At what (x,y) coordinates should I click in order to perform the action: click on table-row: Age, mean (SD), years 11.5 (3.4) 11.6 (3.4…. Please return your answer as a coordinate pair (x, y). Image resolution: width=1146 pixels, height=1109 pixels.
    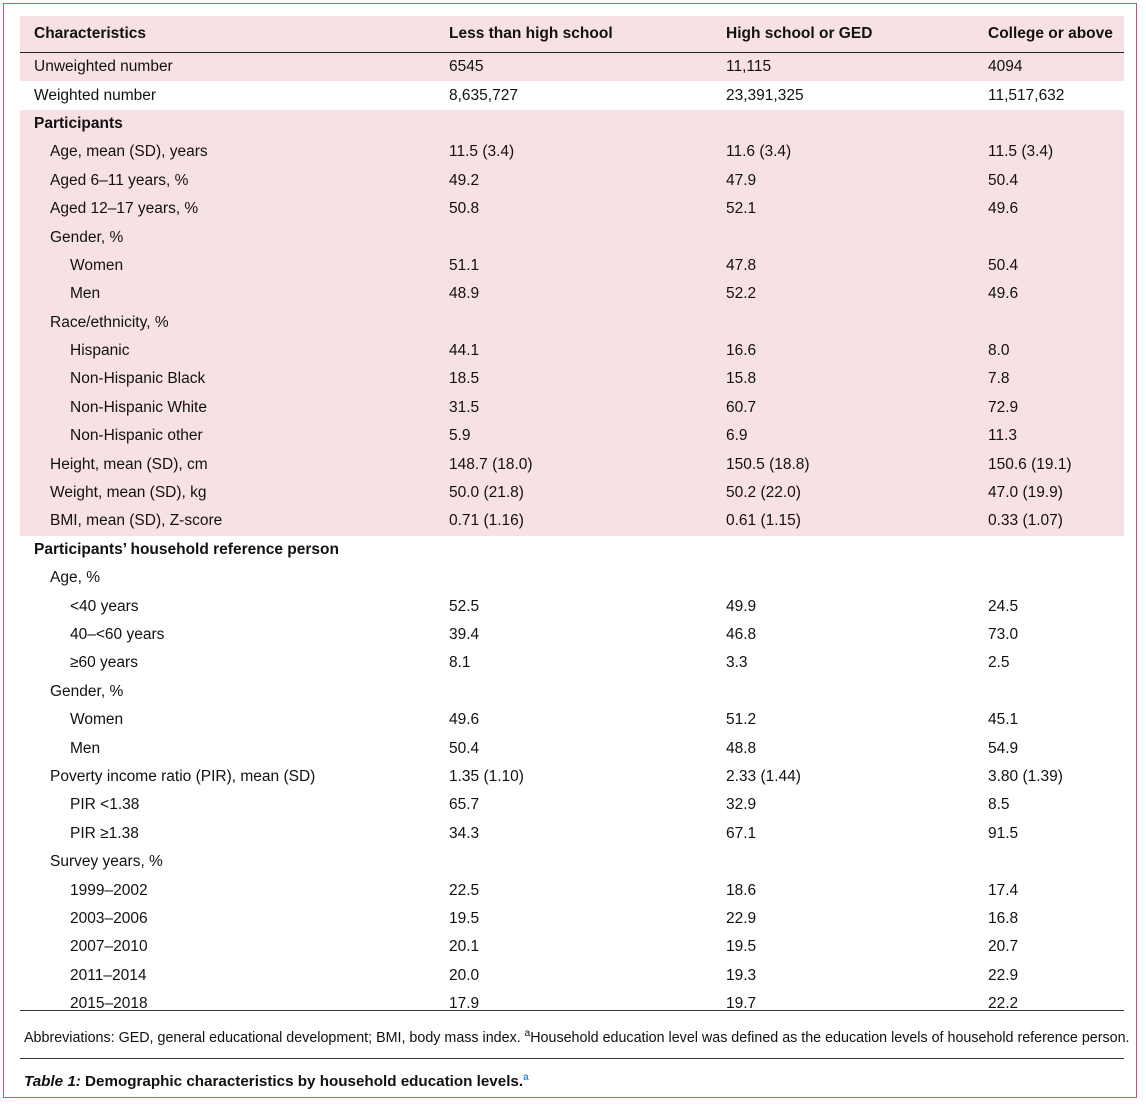
    Looking at the image, I should click on (572, 152).